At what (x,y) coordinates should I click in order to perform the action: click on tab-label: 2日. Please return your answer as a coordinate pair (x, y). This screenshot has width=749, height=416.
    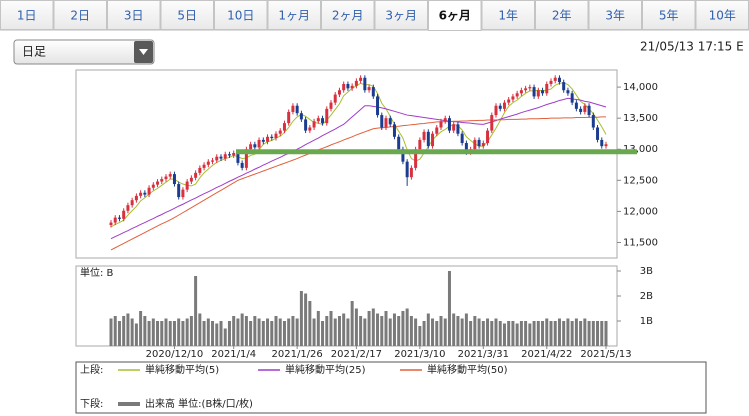
    Looking at the image, I should click on (80, 16).